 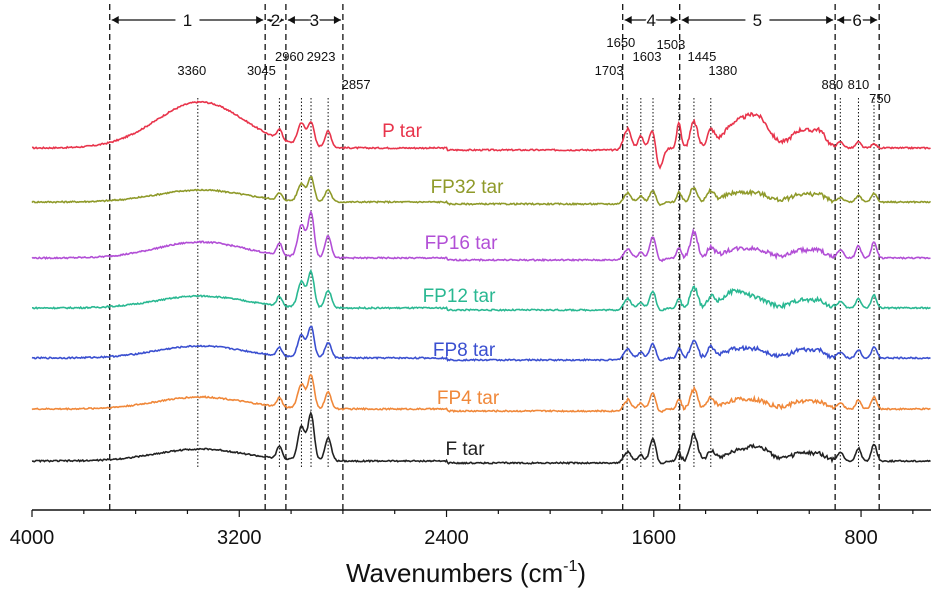 What do you see at coordinates (239, 538) in the screenshot?
I see `x-tick-label: 3200` at bounding box center [239, 538].